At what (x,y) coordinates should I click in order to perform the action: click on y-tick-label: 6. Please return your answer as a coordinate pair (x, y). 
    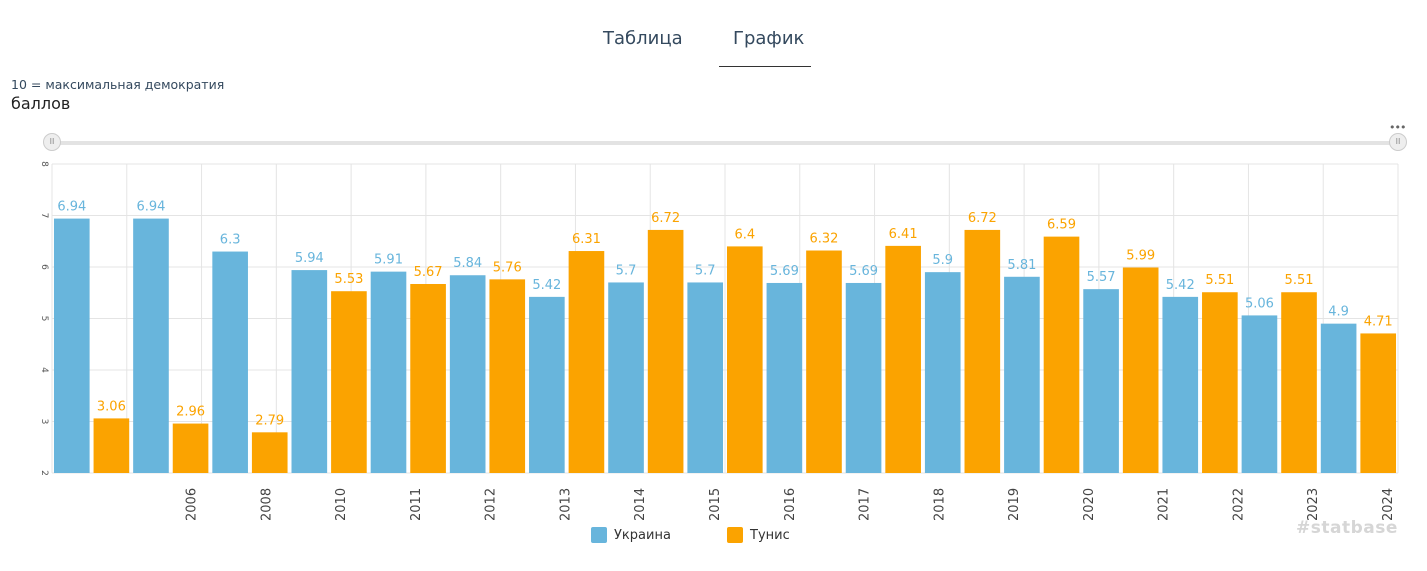
    Looking at the image, I should click on (44, 267).